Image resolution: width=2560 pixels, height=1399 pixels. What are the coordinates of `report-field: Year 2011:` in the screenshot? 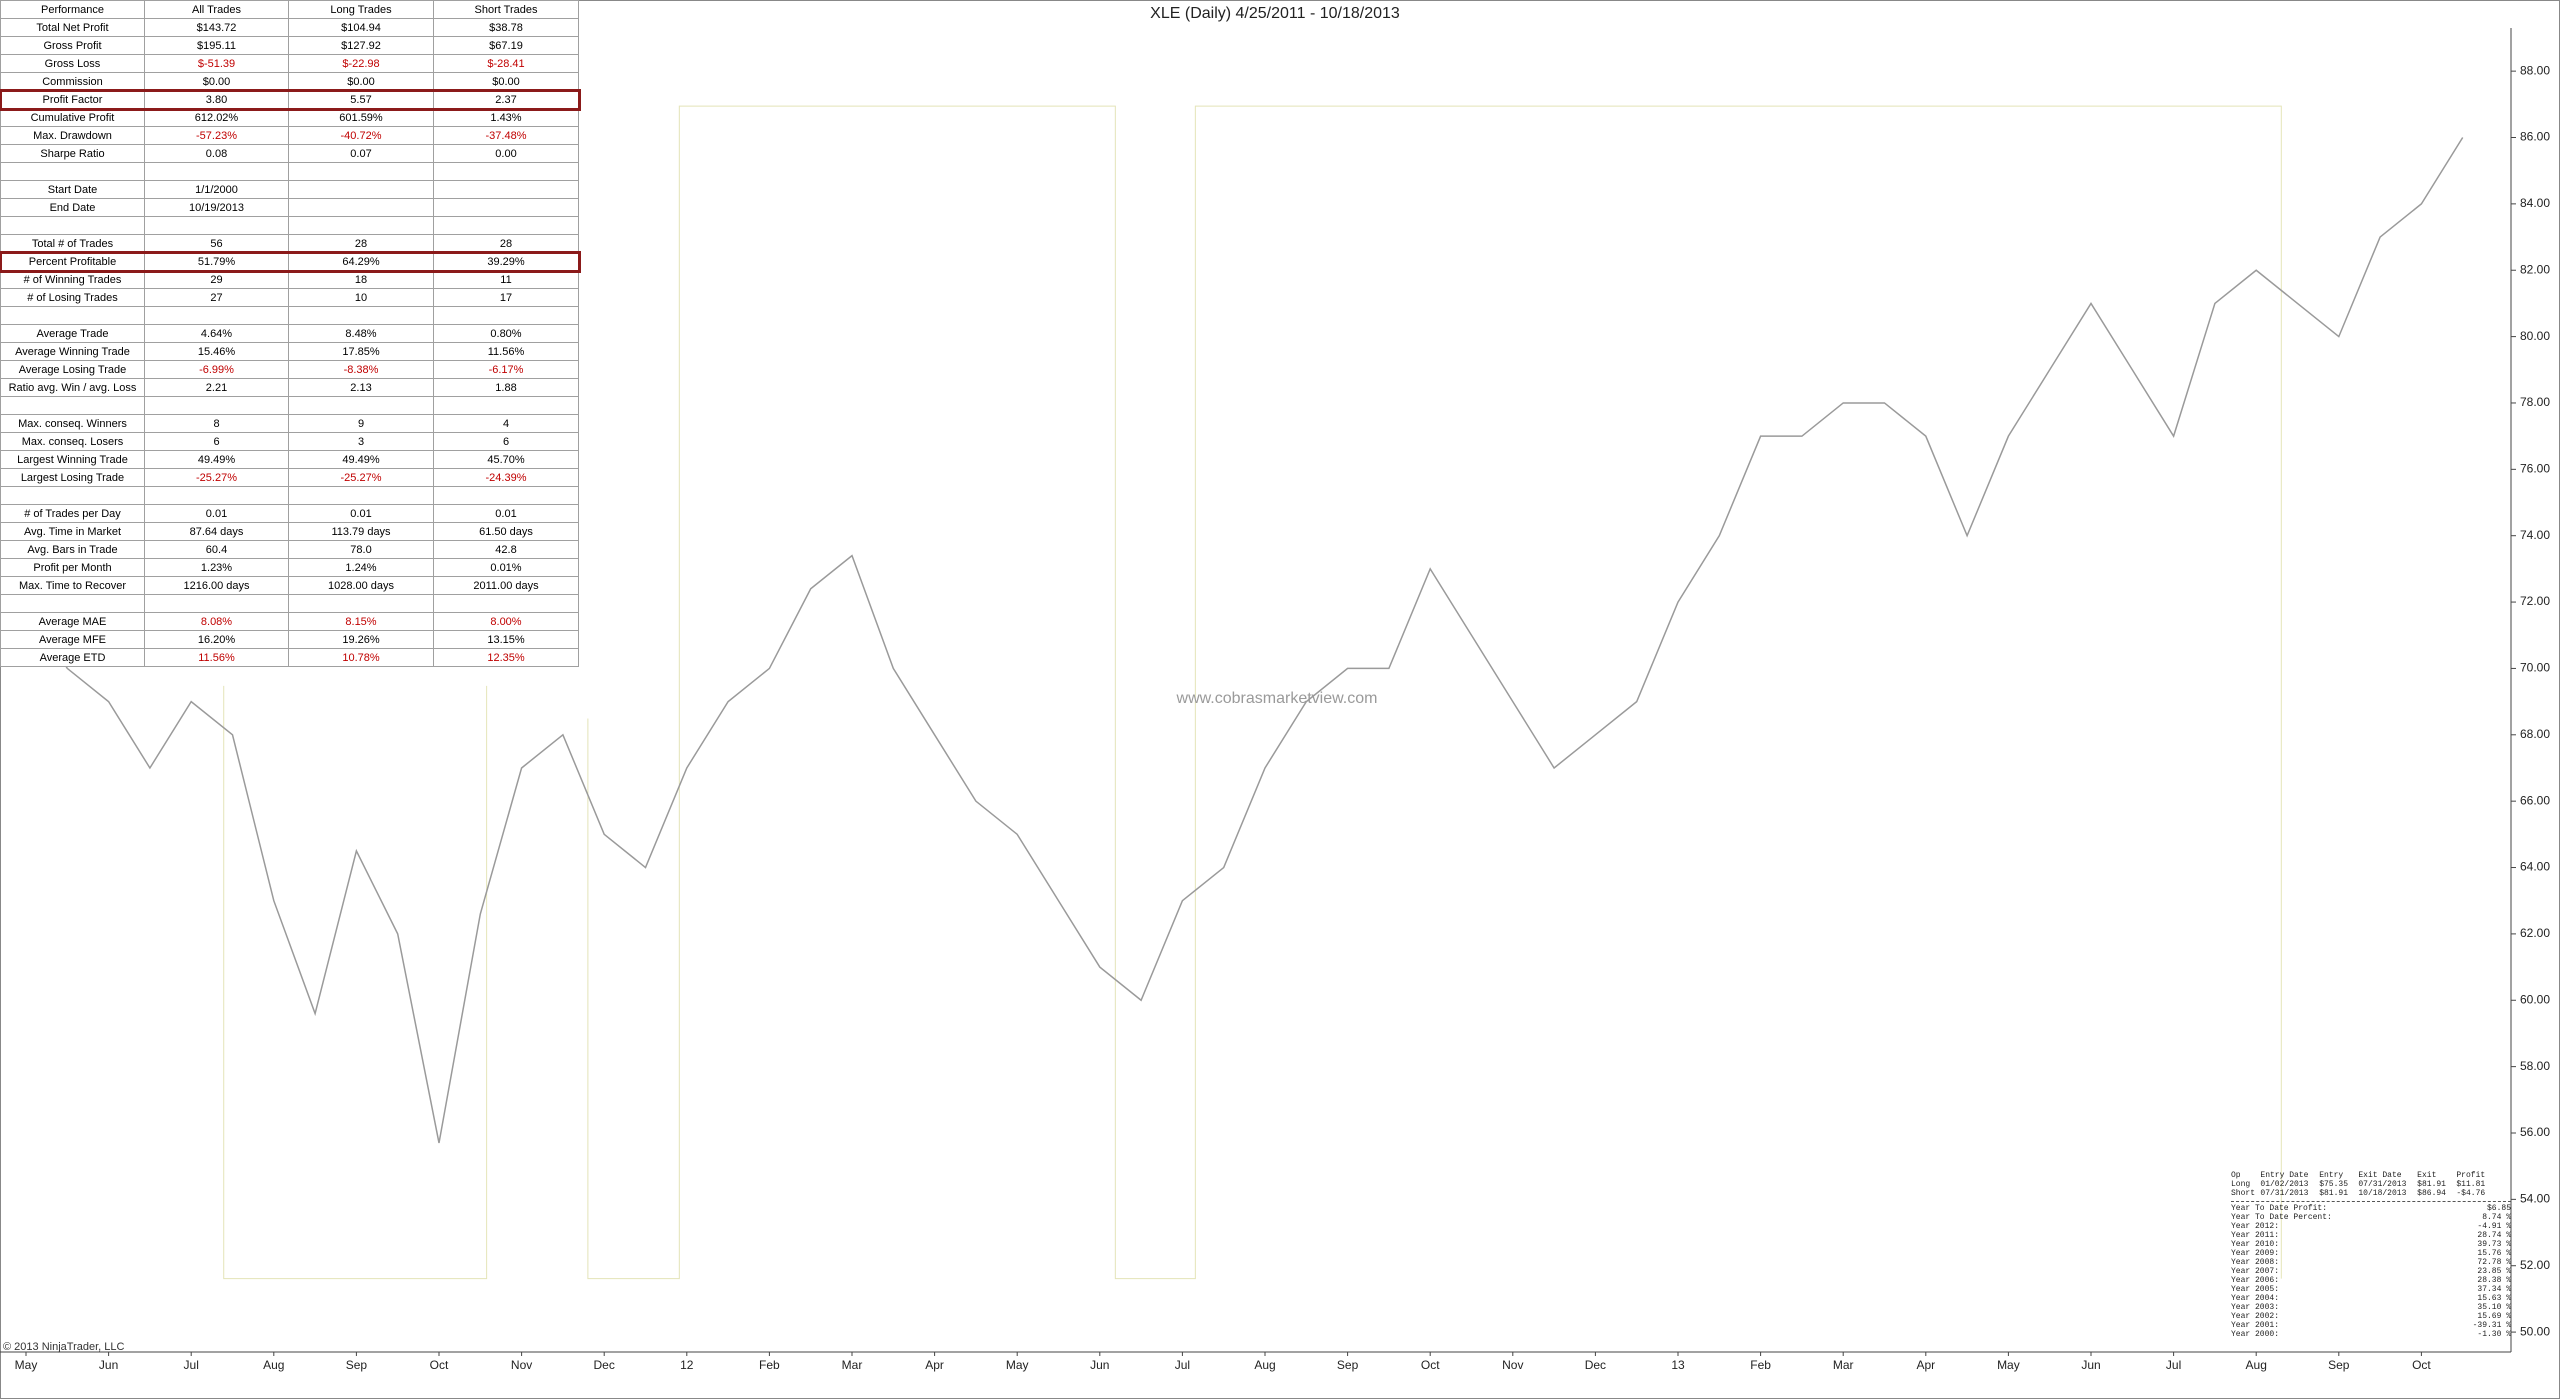 It's located at (2255, 1235).